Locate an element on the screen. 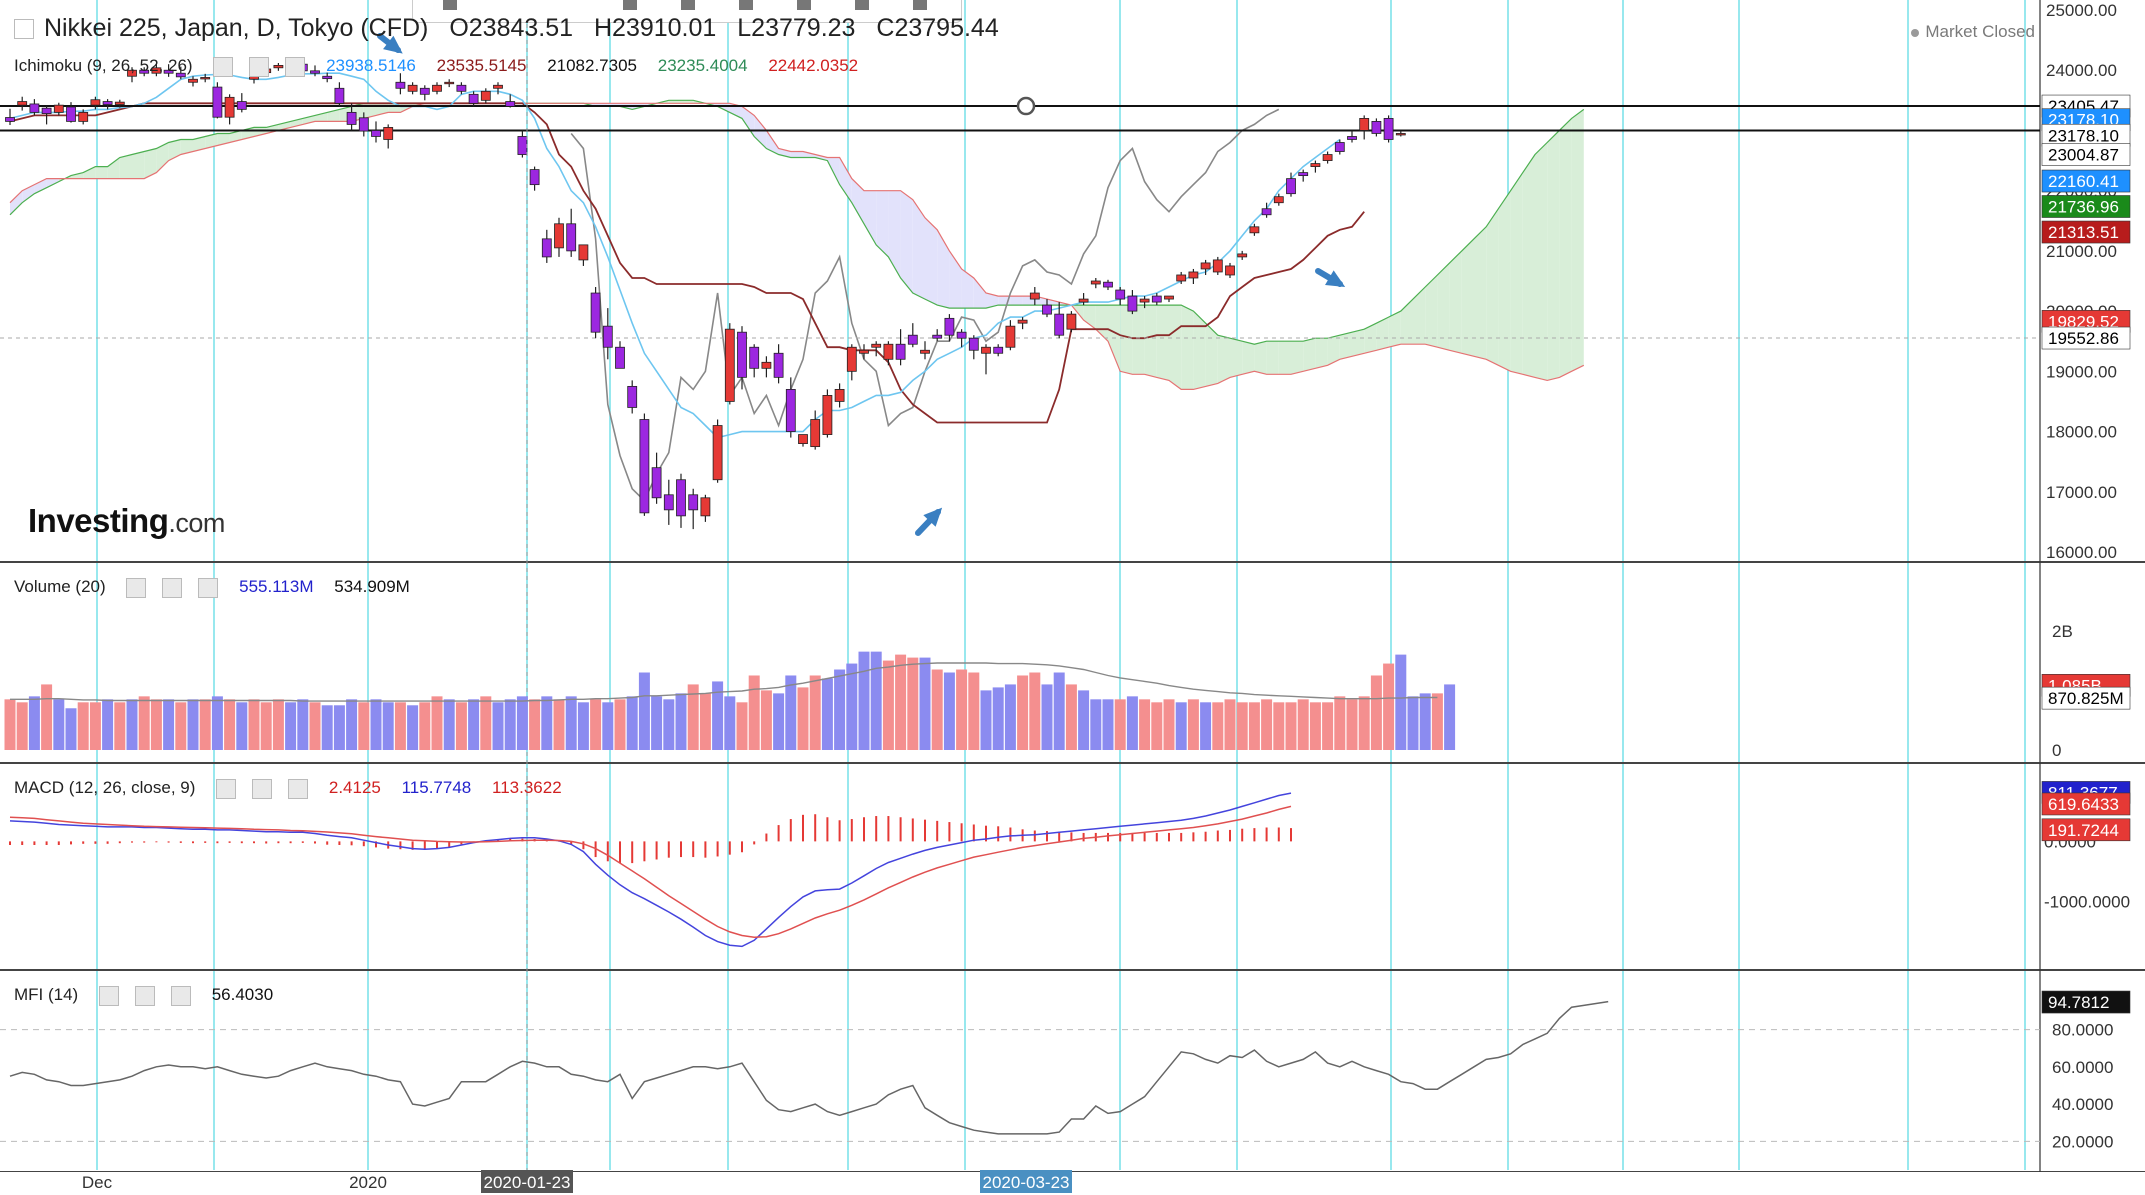 This screenshot has width=2145, height=1195. tool-share-icon is located at coordinates (920, 5).